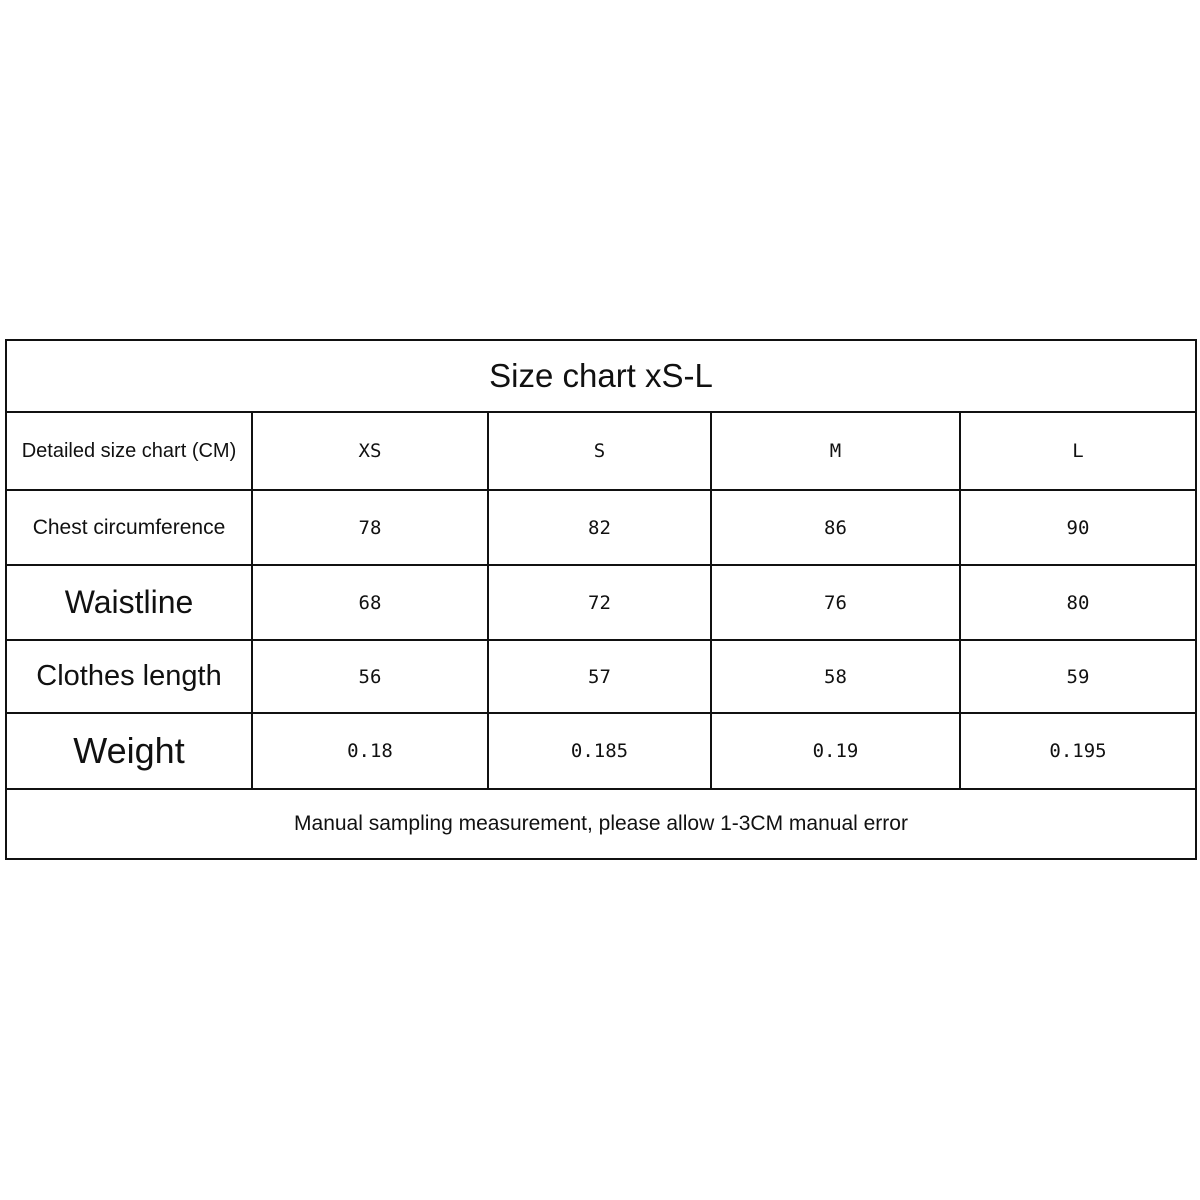  I want to click on size-header: L, so click(1078, 451).